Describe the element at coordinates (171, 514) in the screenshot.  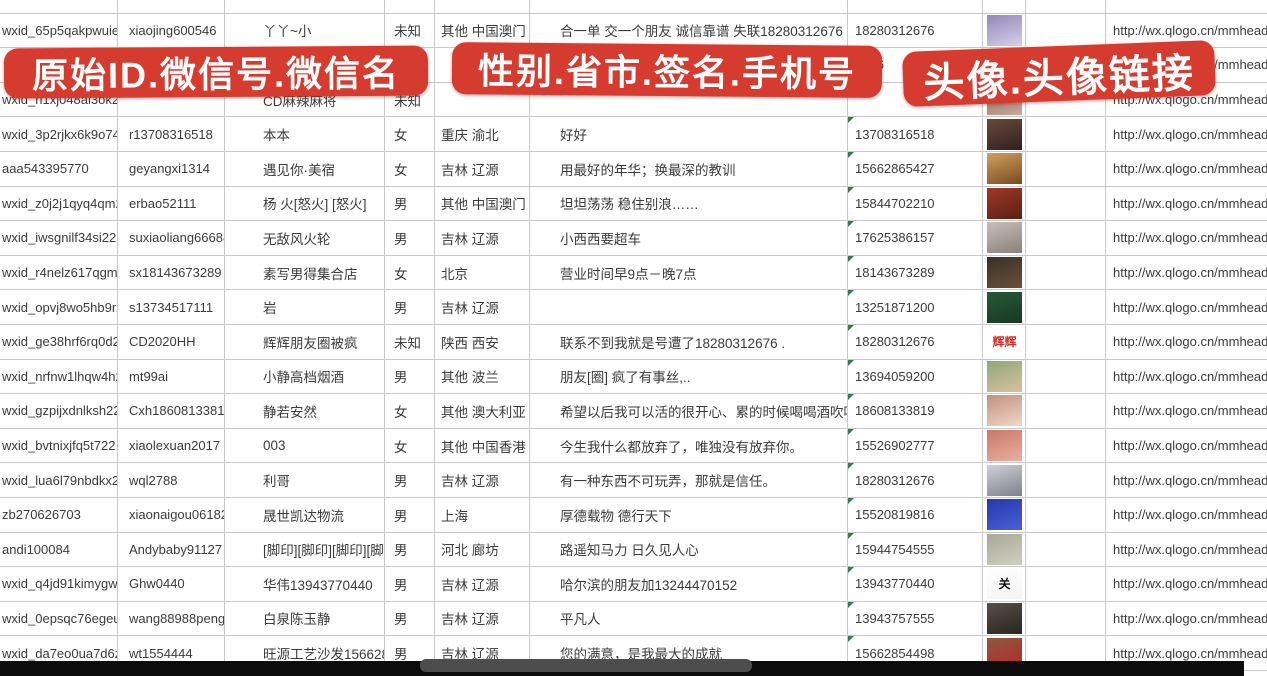
I see `cell-wechat-id: xiaonaigou061827` at that location.